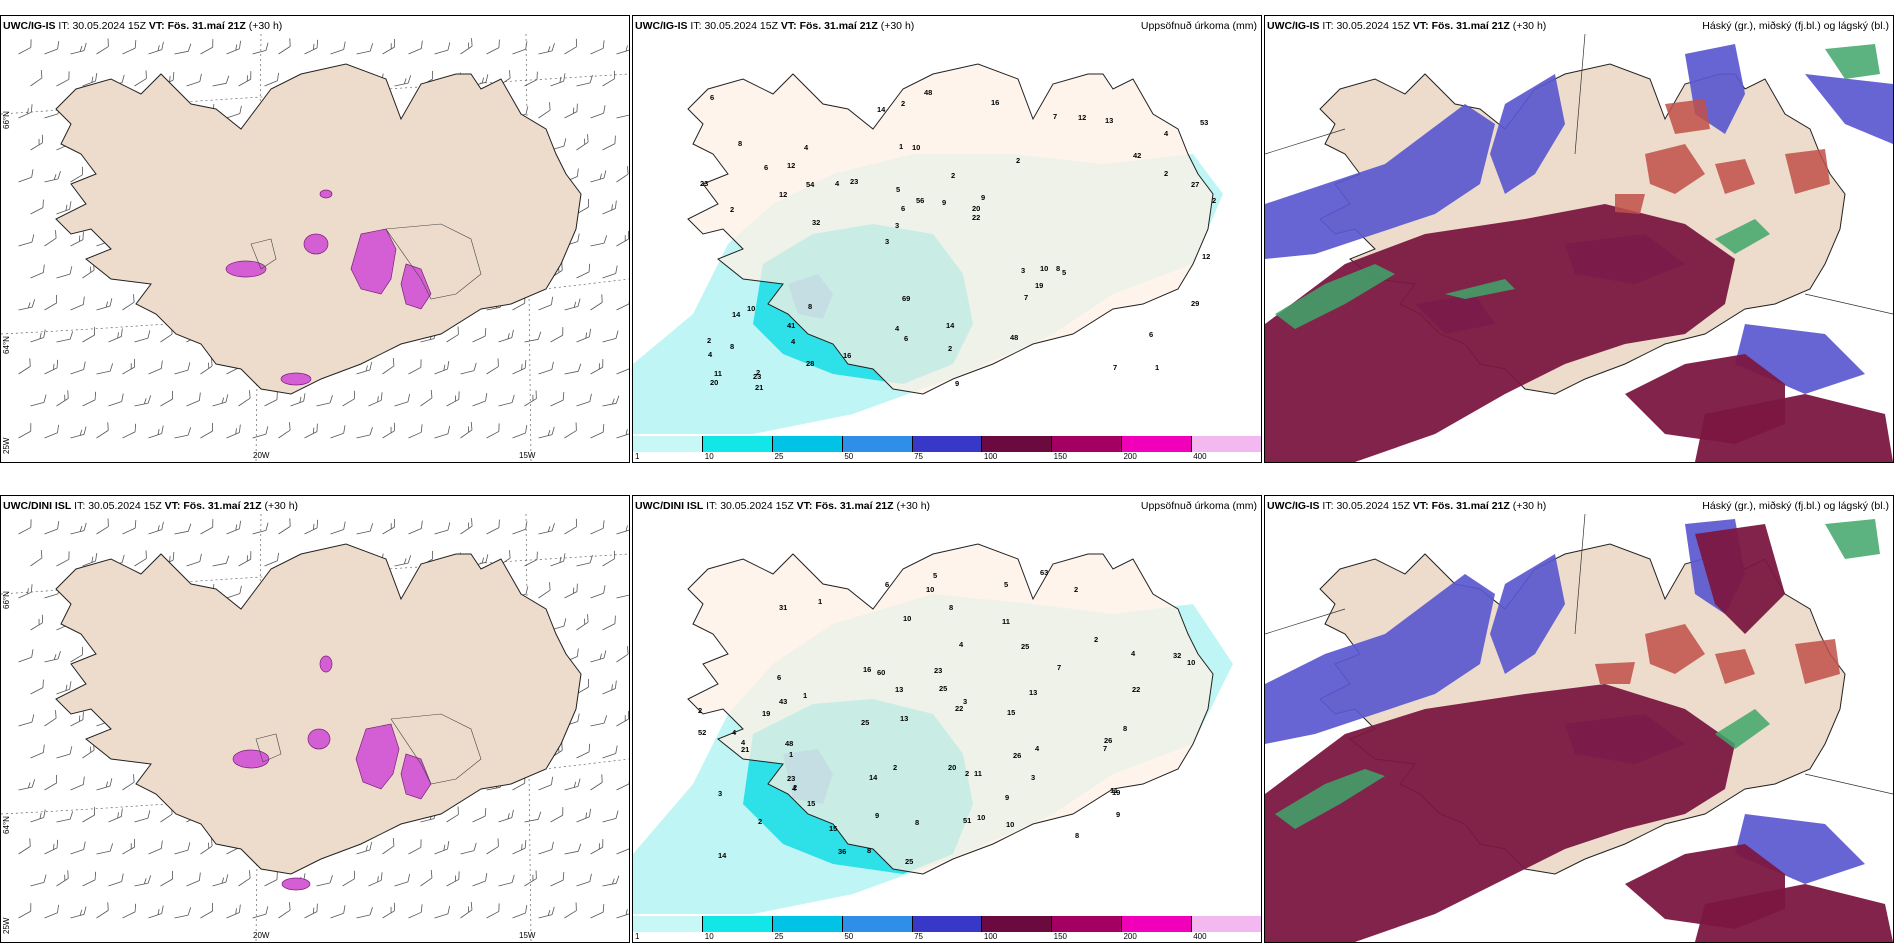 This screenshot has width=1900, height=950. I want to click on precip-value-label: 31, so click(783, 607).